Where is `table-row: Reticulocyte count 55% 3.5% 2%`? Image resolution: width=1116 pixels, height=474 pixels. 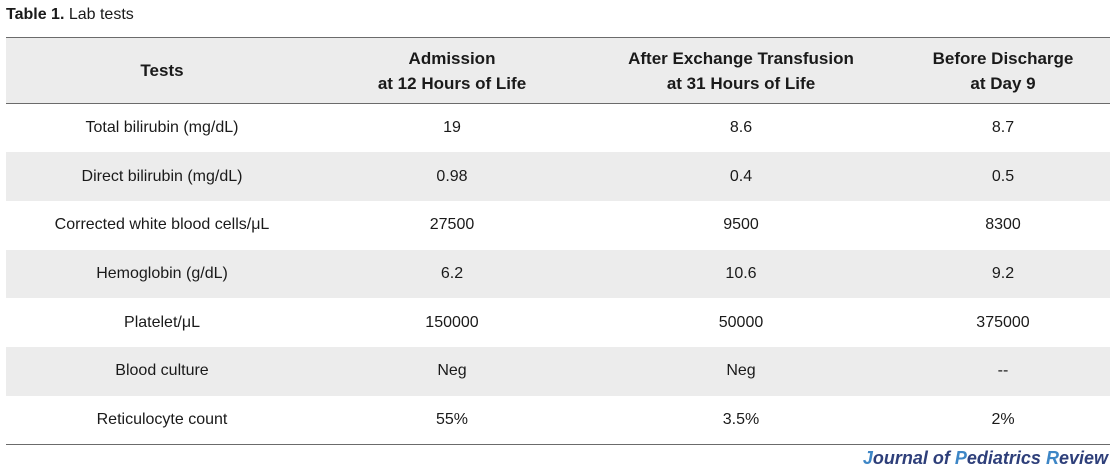 table-row: Reticulocyte count 55% 3.5% 2% is located at coordinates (558, 420).